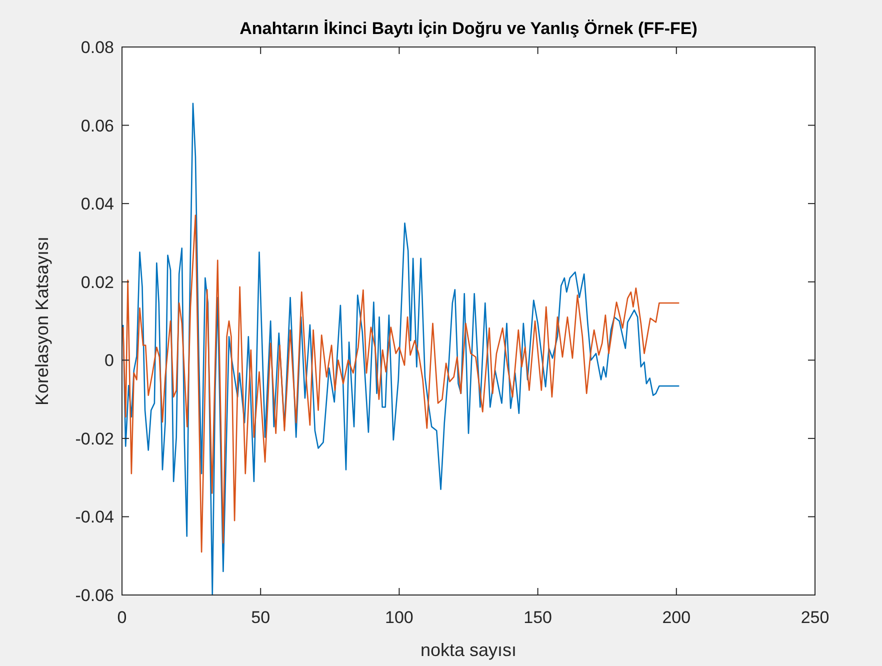  I want to click on y-tick-label: -0.02, so click(94, 438).